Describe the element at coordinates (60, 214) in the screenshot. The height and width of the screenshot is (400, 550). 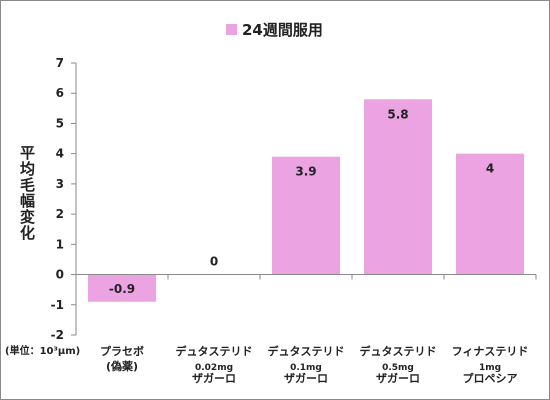
I see `y-tick-label: 2` at that location.